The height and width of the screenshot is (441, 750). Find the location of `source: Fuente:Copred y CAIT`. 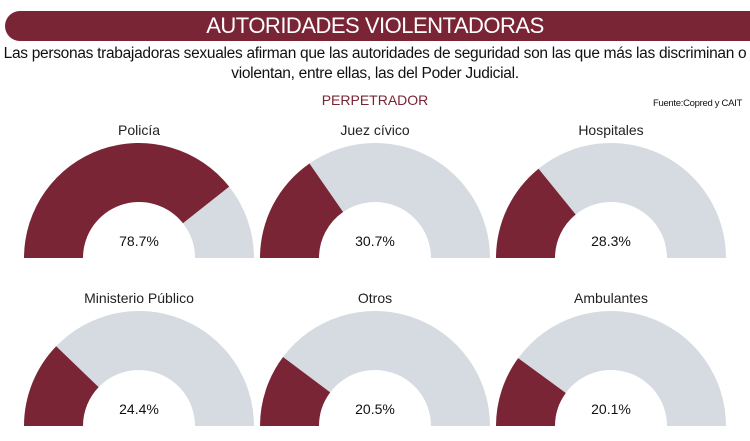

source: Fuente:Copred y CAIT is located at coordinates (697, 103).